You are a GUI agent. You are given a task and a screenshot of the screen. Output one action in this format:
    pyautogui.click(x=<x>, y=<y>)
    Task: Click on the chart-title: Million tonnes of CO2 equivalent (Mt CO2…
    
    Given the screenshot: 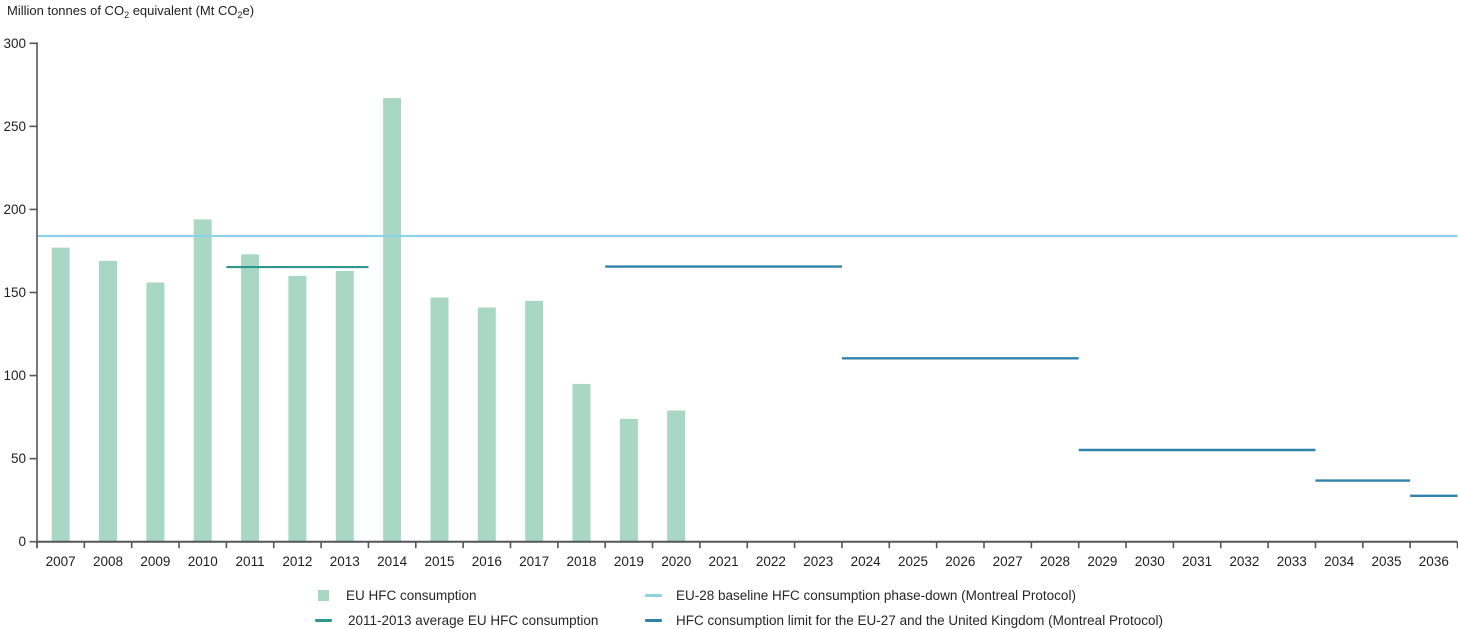 What is the action you would take?
    pyautogui.click(x=131, y=11)
    